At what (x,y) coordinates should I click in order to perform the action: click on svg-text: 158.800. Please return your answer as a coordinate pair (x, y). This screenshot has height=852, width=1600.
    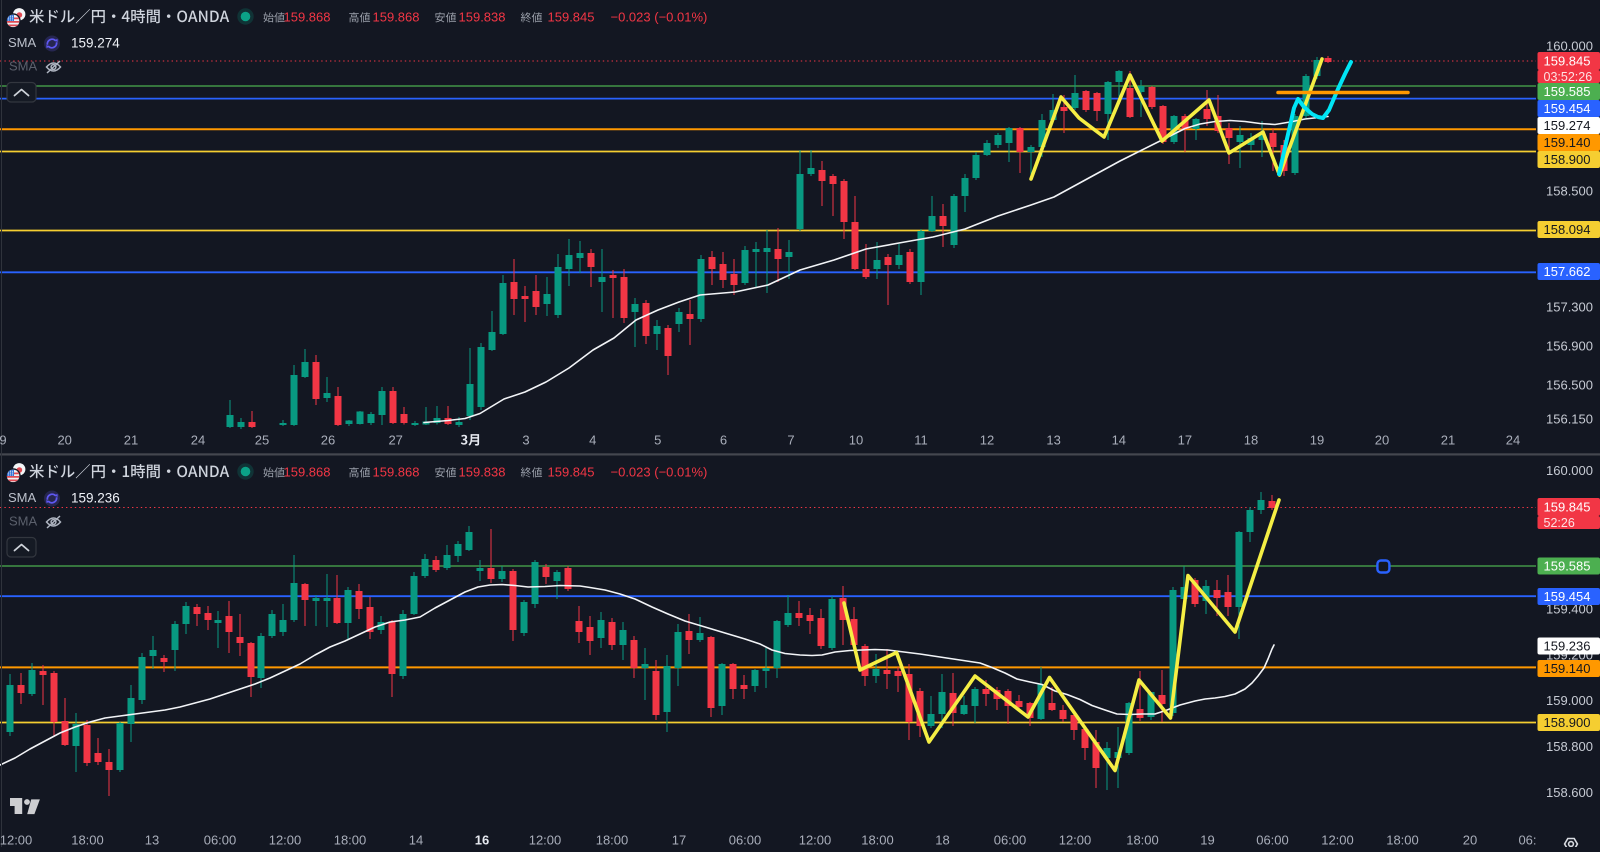
    Looking at the image, I should click on (1569, 746).